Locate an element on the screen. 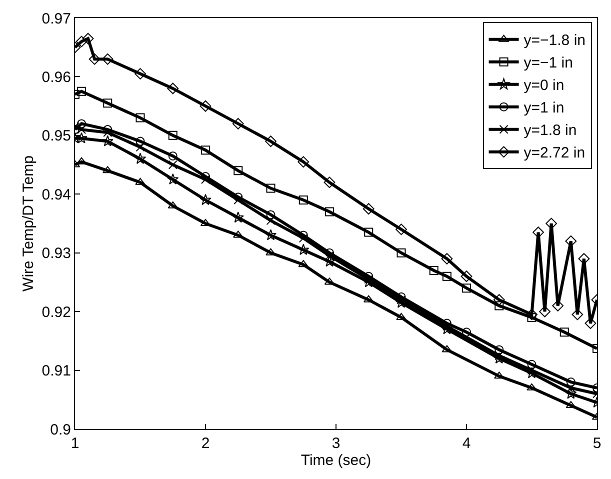 This screenshot has height=479, width=611. legend-label: y=−1.8 in is located at coordinates (555, 41).